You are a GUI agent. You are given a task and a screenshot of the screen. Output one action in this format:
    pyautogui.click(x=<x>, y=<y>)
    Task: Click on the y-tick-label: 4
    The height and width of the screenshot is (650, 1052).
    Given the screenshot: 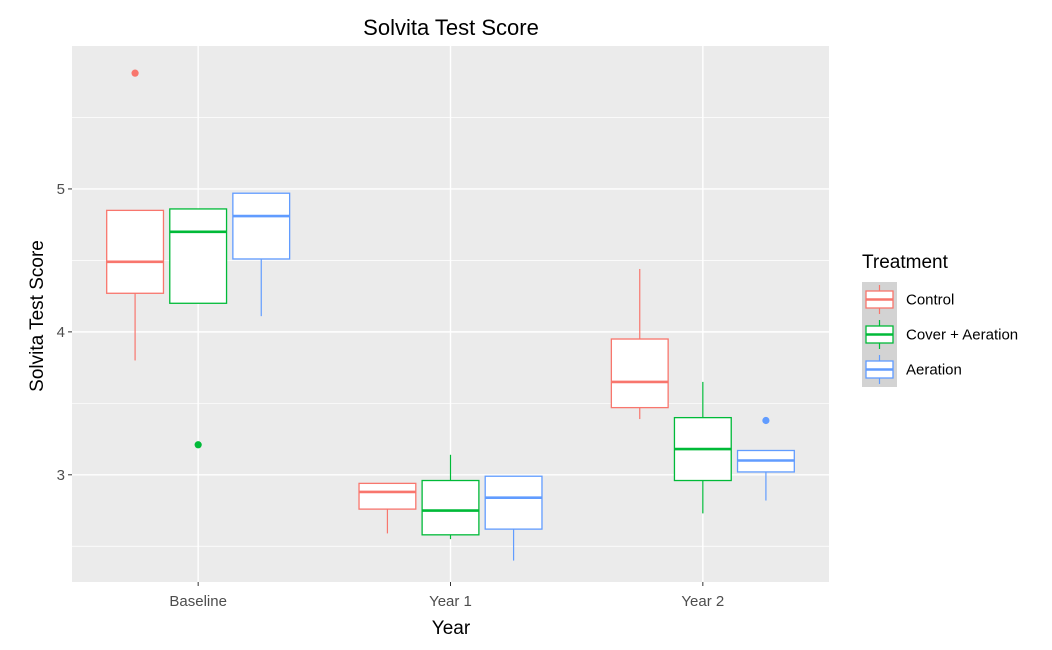 What is the action you would take?
    pyautogui.click(x=61, y=332)
    